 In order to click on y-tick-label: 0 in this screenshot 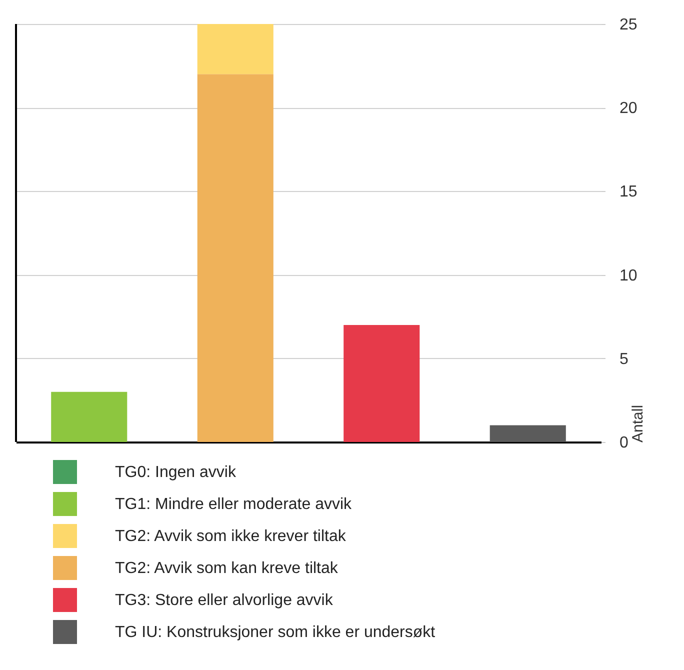, I will do `click(624, 443)`.